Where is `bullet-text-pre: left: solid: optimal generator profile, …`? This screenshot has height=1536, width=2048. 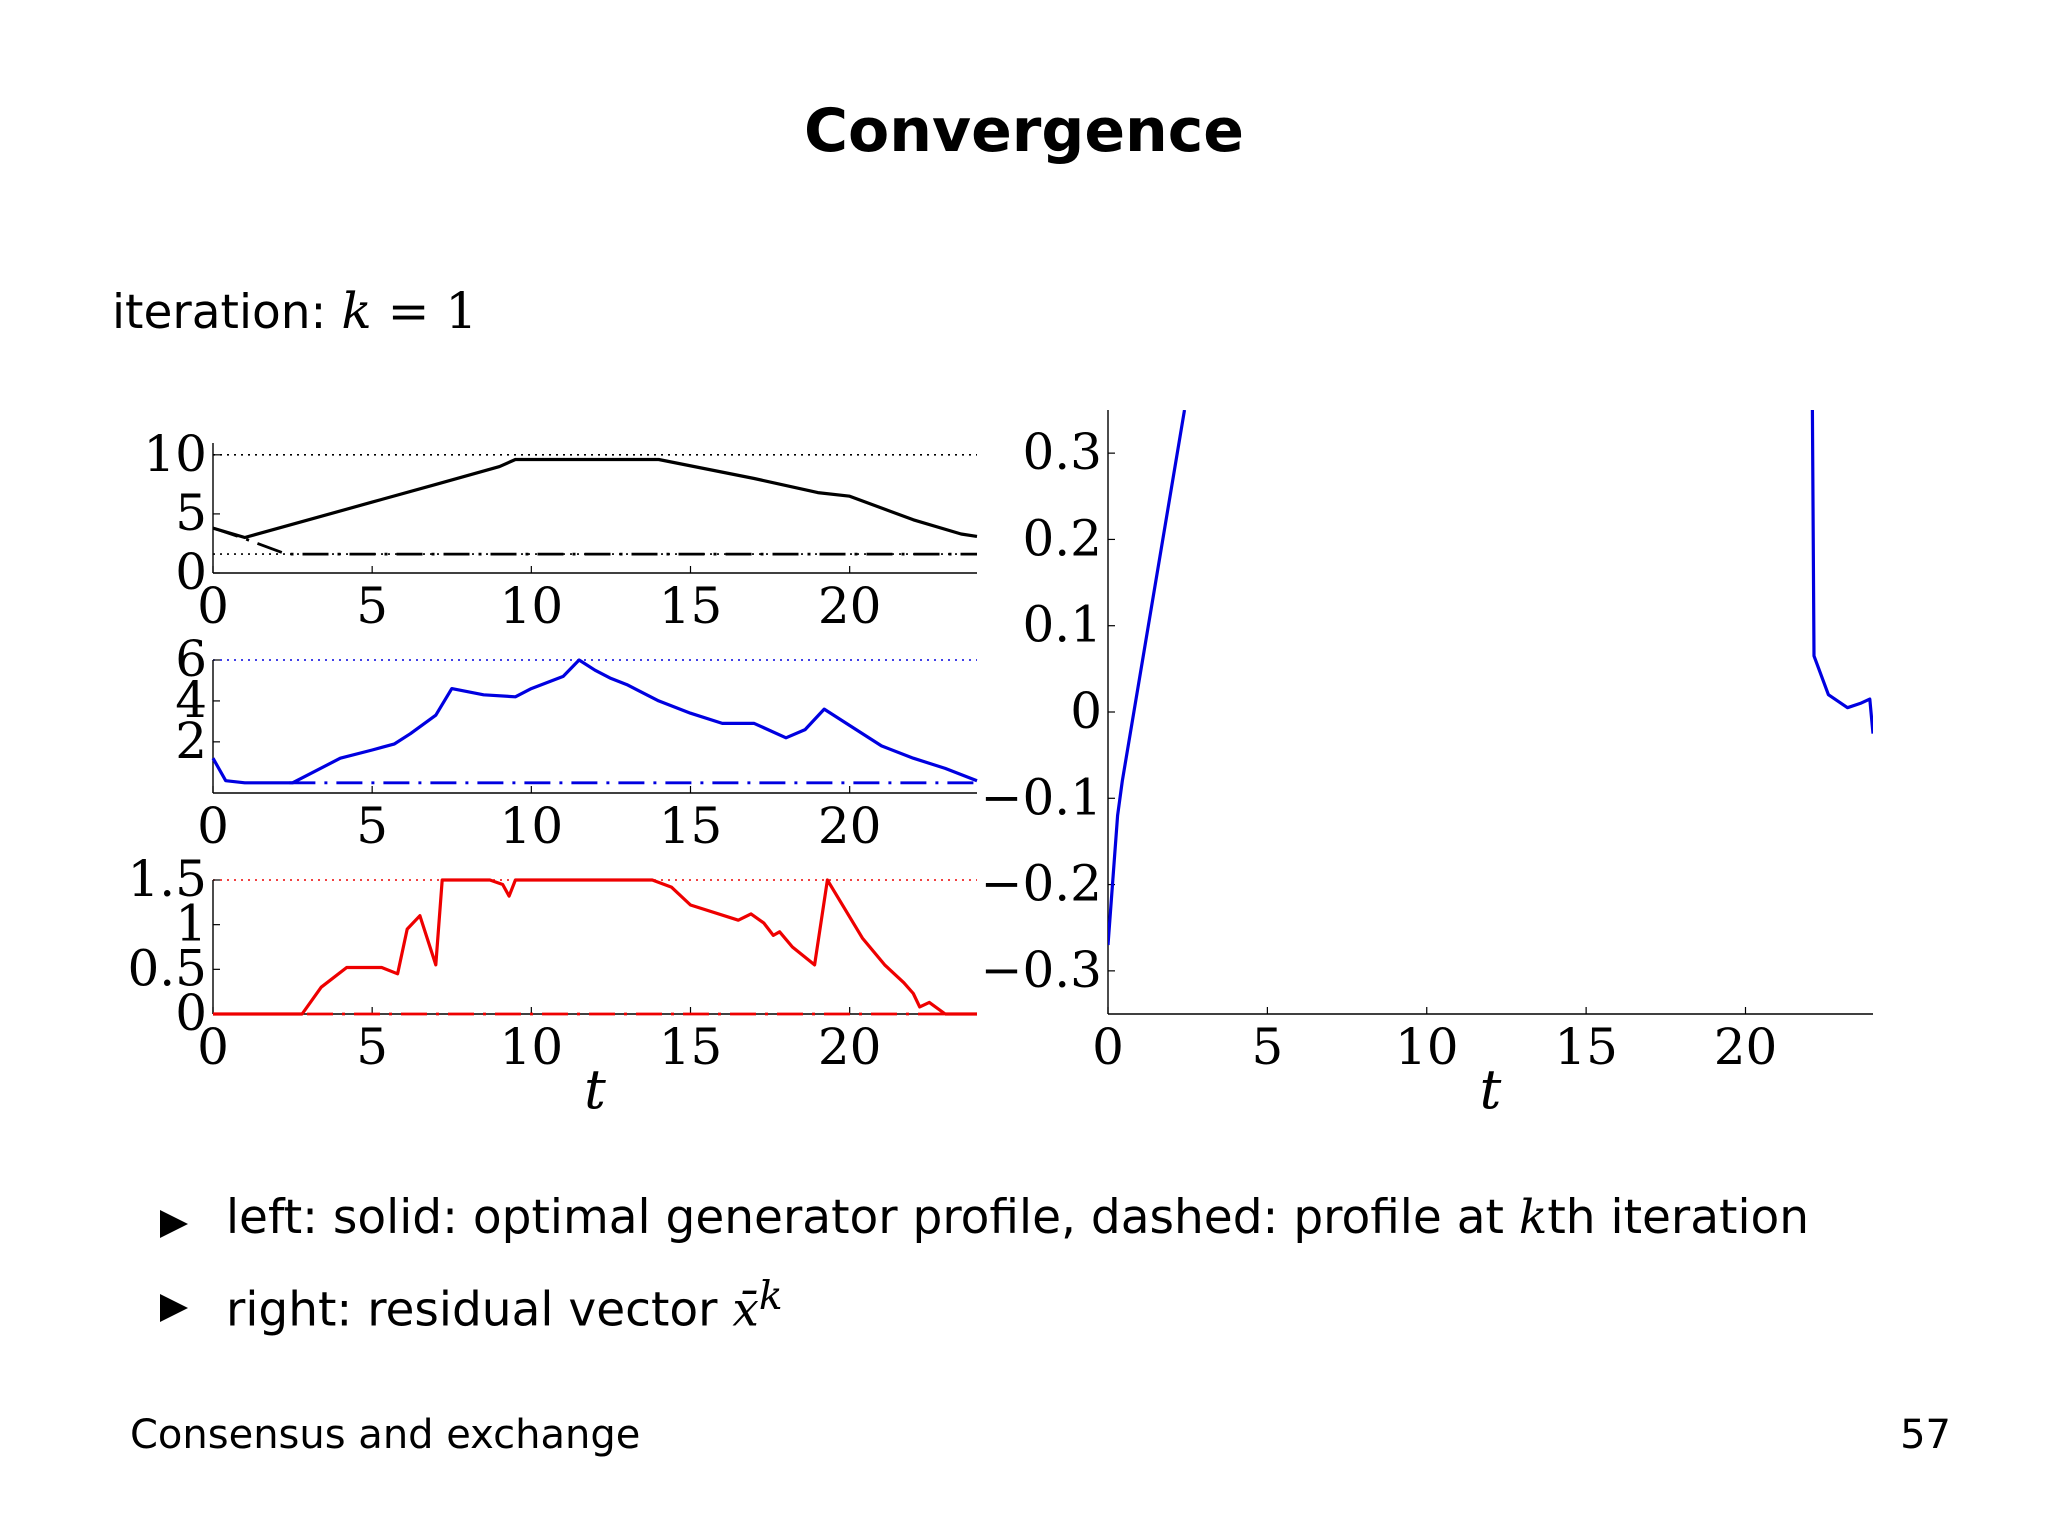 bullet-text-pre: left: solid: optimal generator profile, … is located at coordinates (872, 1217).